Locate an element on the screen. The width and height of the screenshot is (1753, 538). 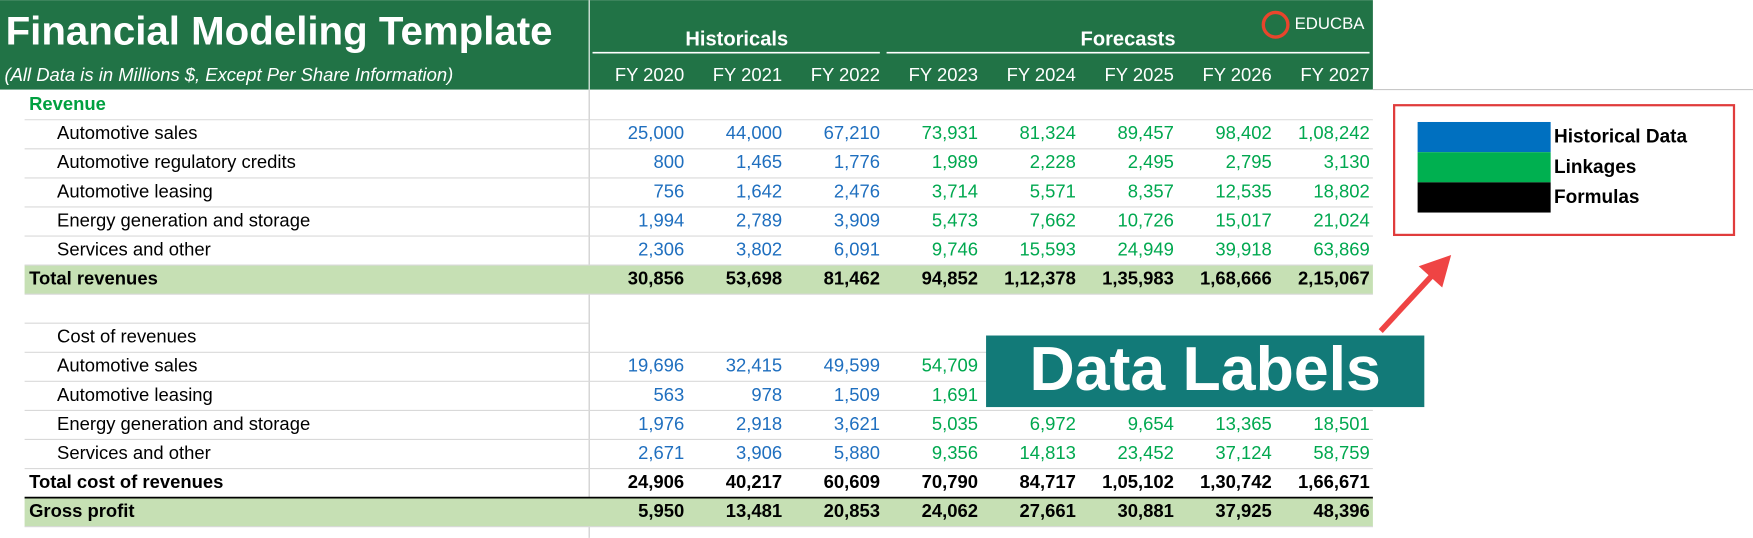
row-label: Revenue is located at coordinates (67, 103).